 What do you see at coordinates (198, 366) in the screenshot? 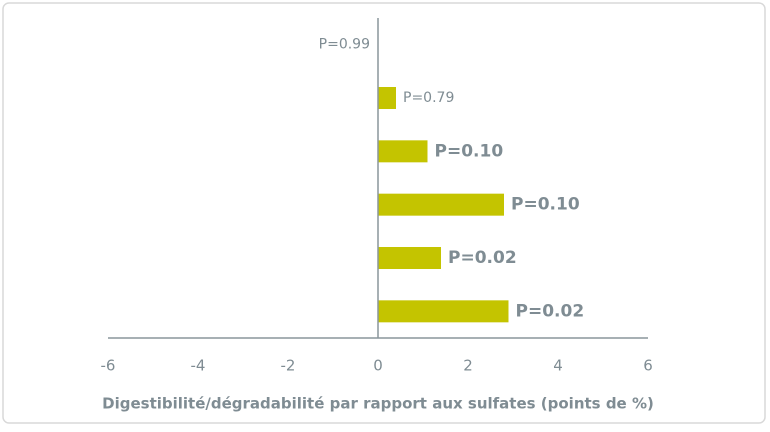
I see `x-tick-label: -4` at bounding box center [198, 366].